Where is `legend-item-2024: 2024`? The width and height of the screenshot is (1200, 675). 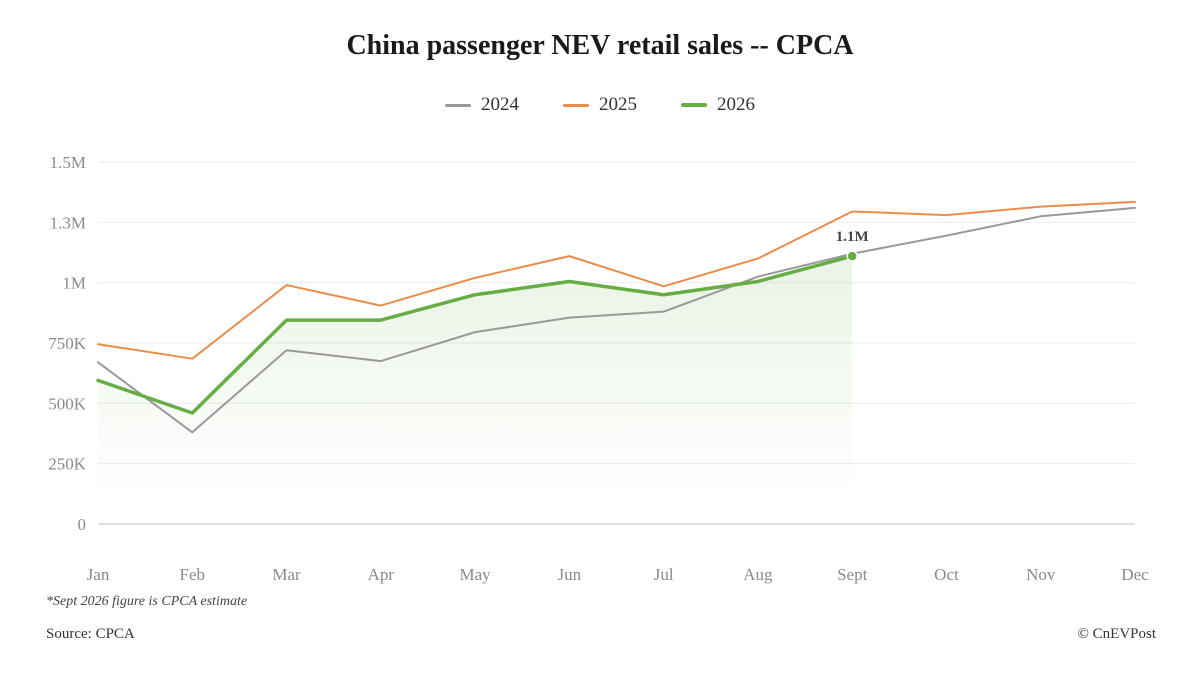
legend-item-2024: 2024 is located at coordinates (482, 105).